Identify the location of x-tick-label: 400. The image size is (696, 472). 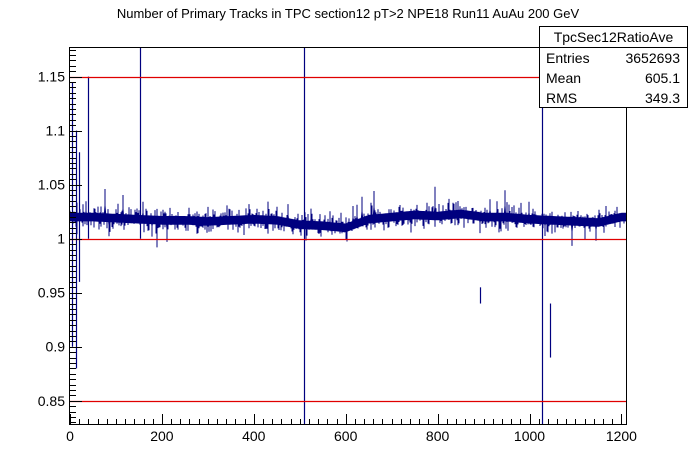
(254, 436).